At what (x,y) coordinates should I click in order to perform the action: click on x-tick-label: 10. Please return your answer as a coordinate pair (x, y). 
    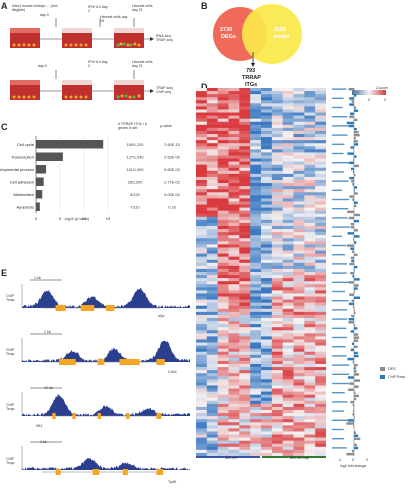
    Looking at the image, I should click on (84, 218).